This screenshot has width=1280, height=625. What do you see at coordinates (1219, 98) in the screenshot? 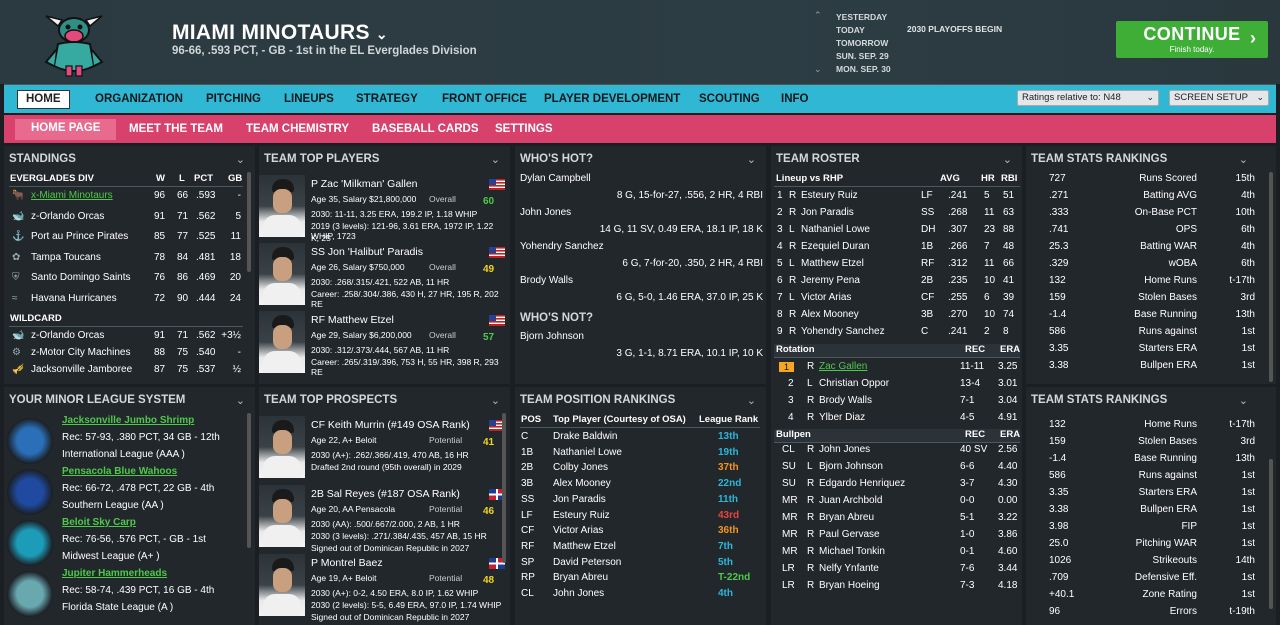
I see `screen-setup-select: SCREEN SETUP ⌄` at bounding box center [1219, 98].